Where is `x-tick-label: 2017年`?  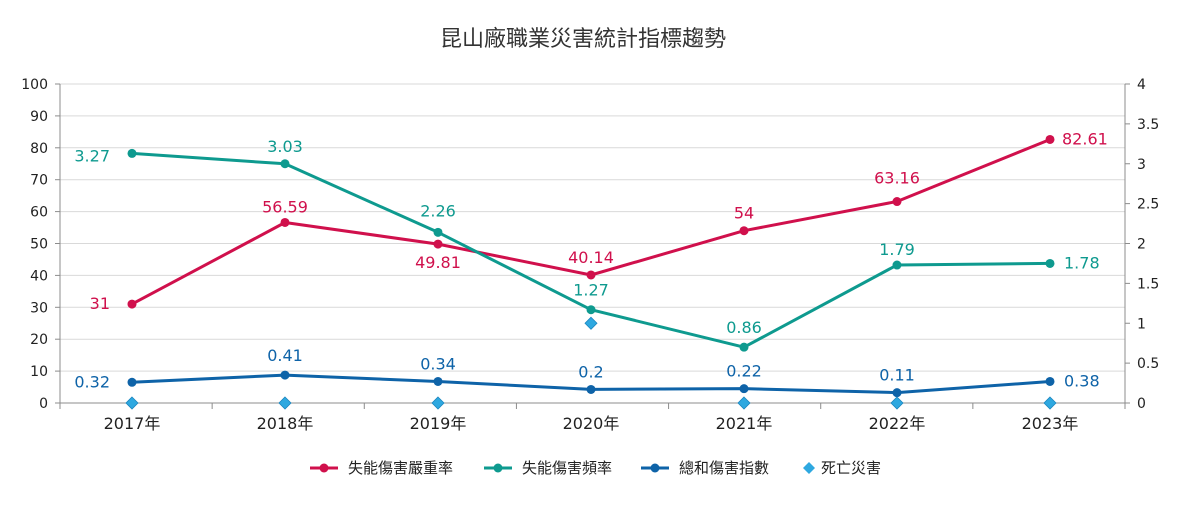 x-tick-label: 2017年 is located at coordinates (132, 423).